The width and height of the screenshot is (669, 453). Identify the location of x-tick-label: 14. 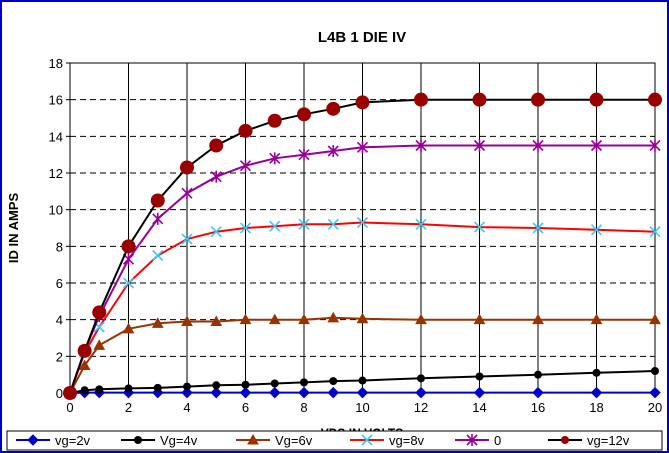
(479, 407).